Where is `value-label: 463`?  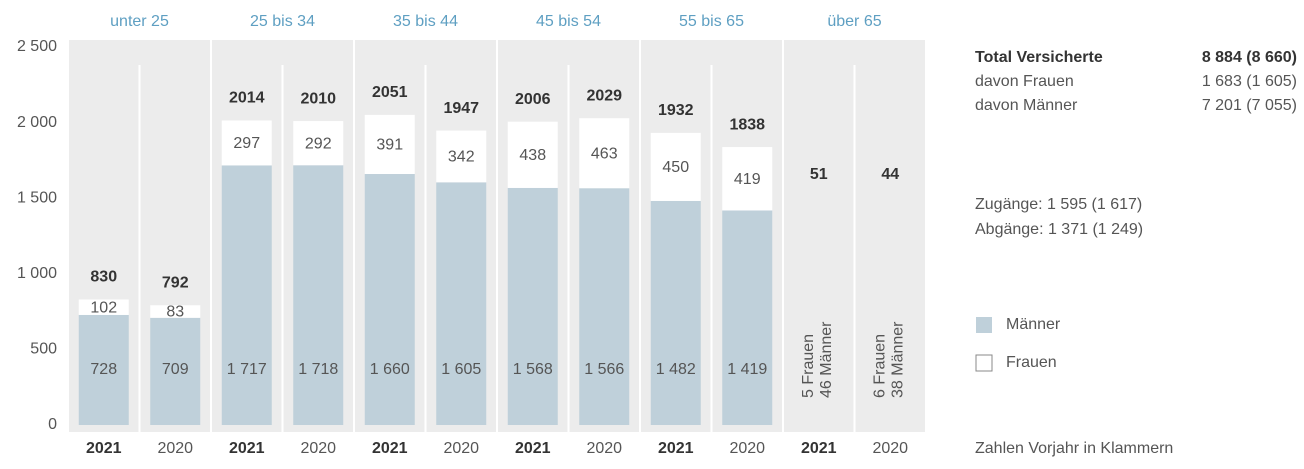
value-label: 463 is located at coordinates (604, 153).